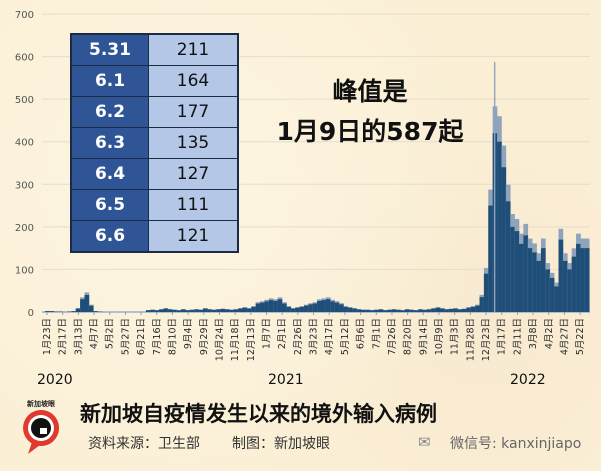  Describe the element at coordinates (55, 380) in the screenshot. I see `year-label-2020: 2020` at that location.